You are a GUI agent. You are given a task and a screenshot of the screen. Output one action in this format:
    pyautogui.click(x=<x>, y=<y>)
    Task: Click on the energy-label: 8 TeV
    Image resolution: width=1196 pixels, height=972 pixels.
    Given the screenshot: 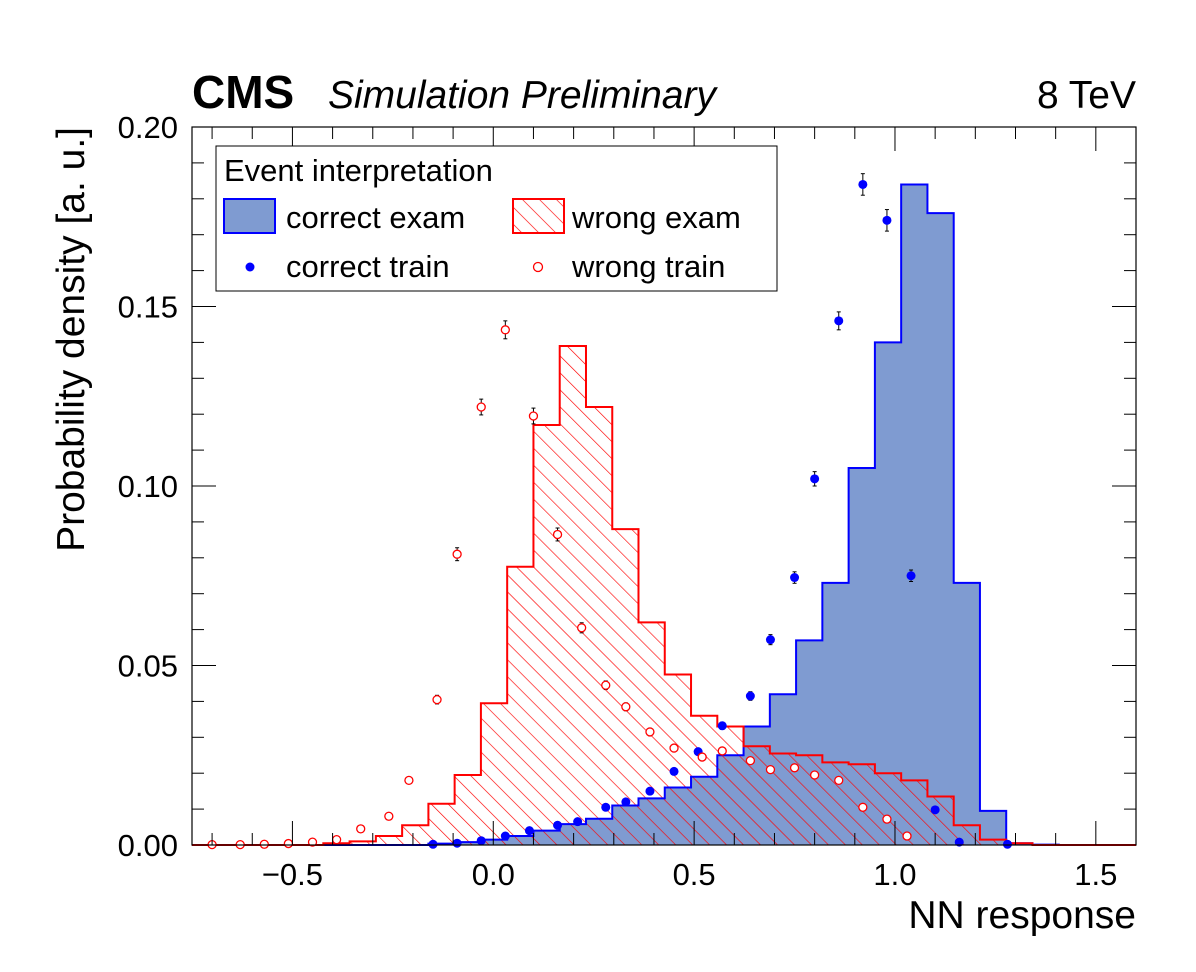 What is the action you would take?
    pyautogui.click(x=1086, y=95)
    